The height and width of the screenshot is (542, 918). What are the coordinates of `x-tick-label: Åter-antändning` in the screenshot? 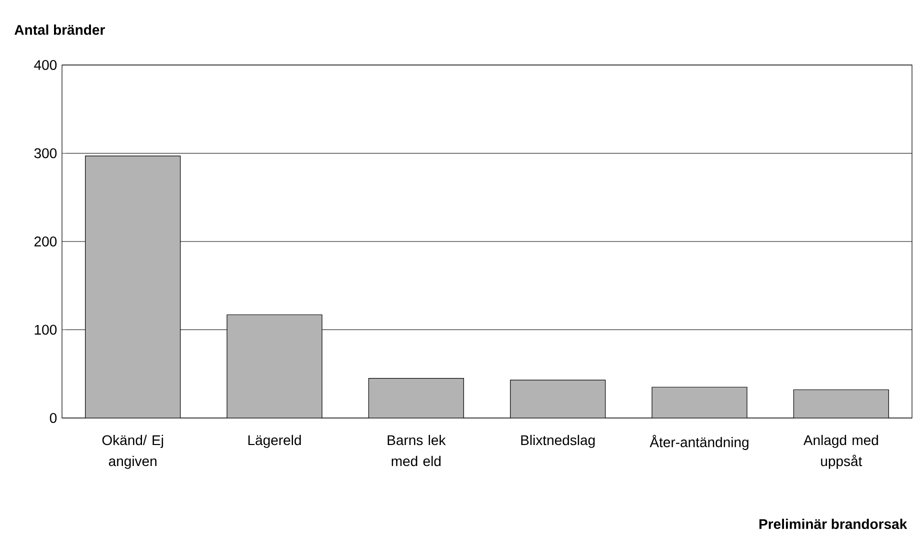 It's located at (699, 442).